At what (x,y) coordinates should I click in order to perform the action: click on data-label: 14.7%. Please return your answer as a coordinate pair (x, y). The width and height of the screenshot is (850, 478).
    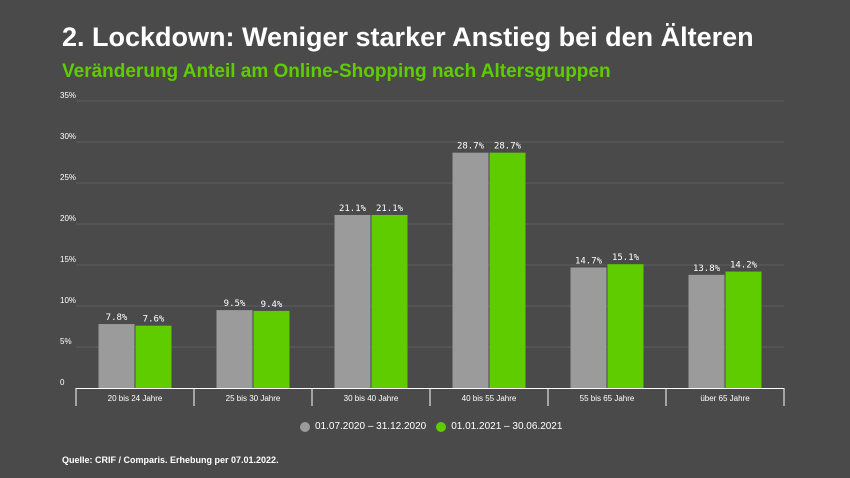
    Looking at the image, I should click on (589, 261).